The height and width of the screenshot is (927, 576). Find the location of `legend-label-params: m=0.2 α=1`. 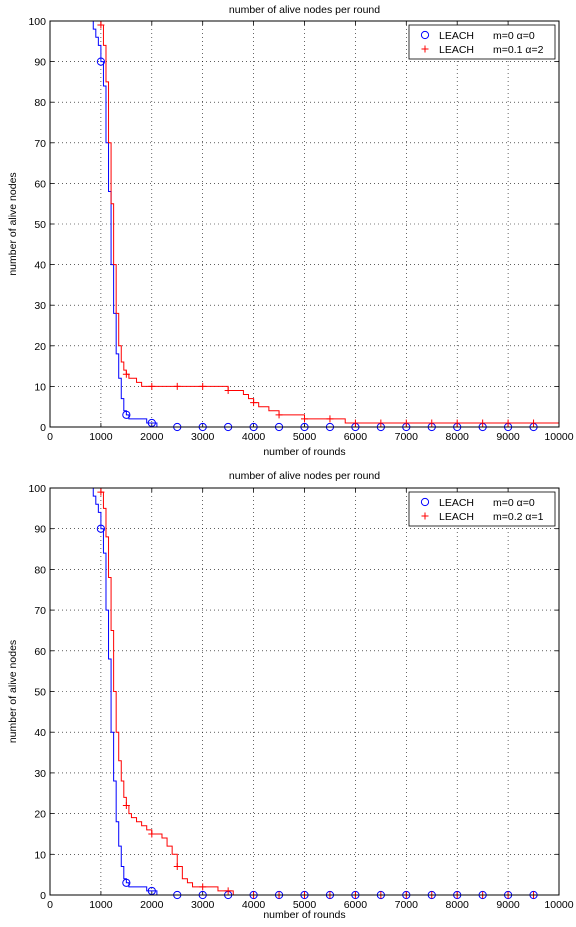

legend-label-params: m=0.2 α=1 is located at coordinates (518, 517).